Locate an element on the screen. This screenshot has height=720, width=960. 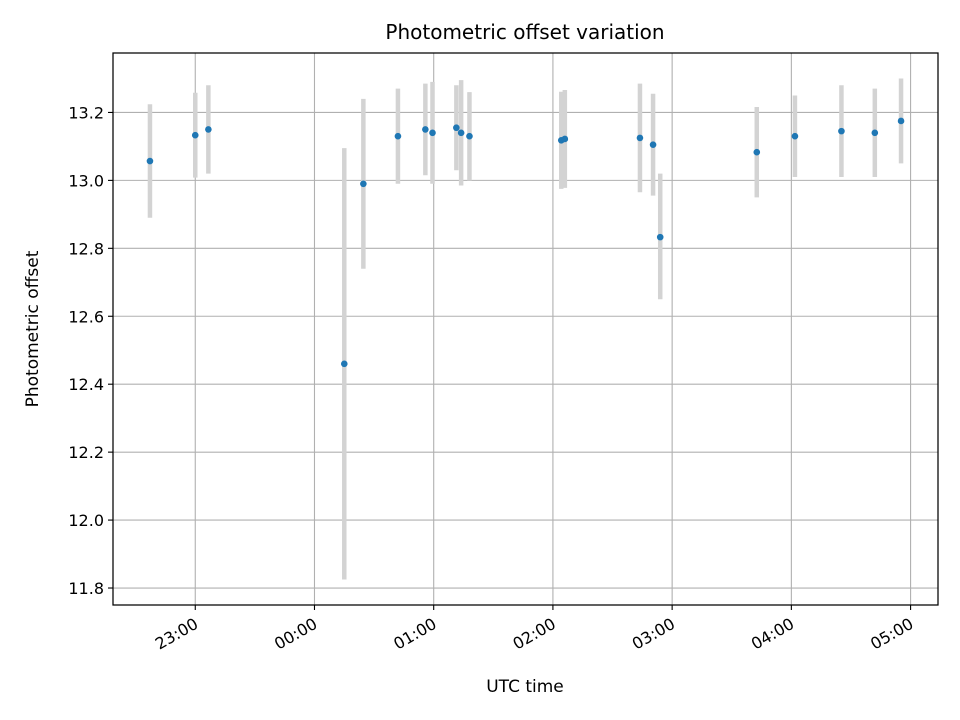
y-tick-label: 12.8 is located at coordinates (86, 248).